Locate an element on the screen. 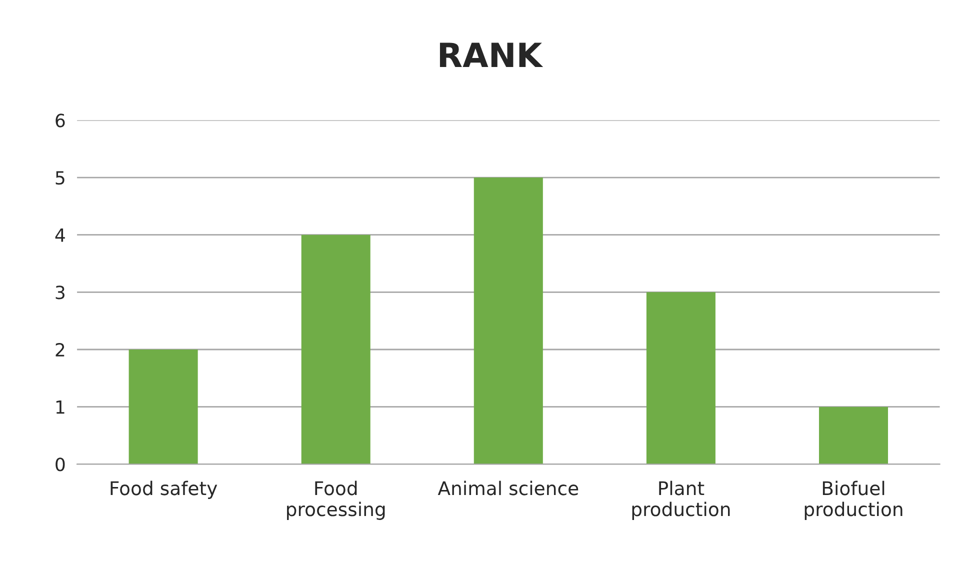 The width and height of the screenshot is (957, 578). x-tick-label: Food processing is located at coordinates (336, 500).